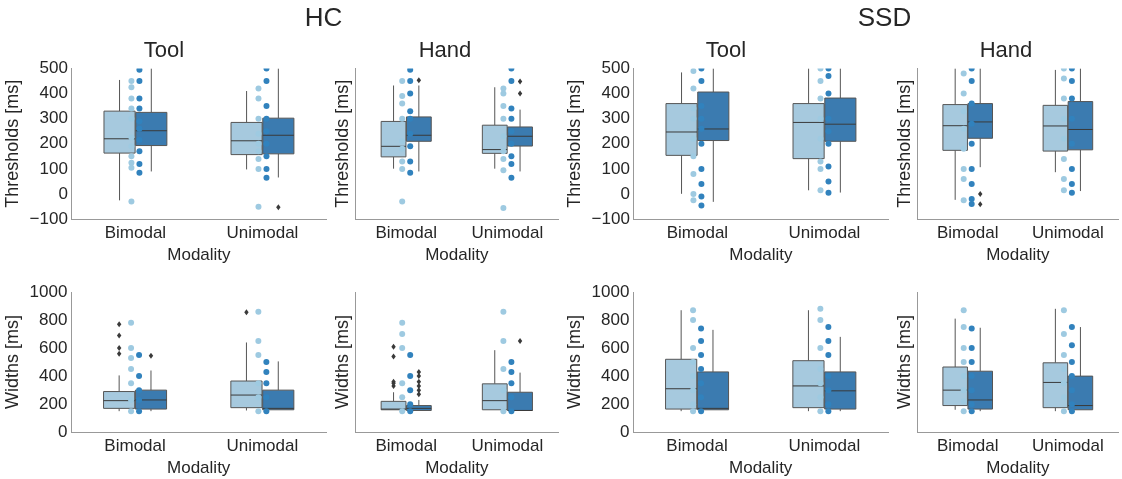 The image size is (1122, 479). Describe the element at coordinates (884, 17) in the screenshot. I see `text: SSD` at that location.